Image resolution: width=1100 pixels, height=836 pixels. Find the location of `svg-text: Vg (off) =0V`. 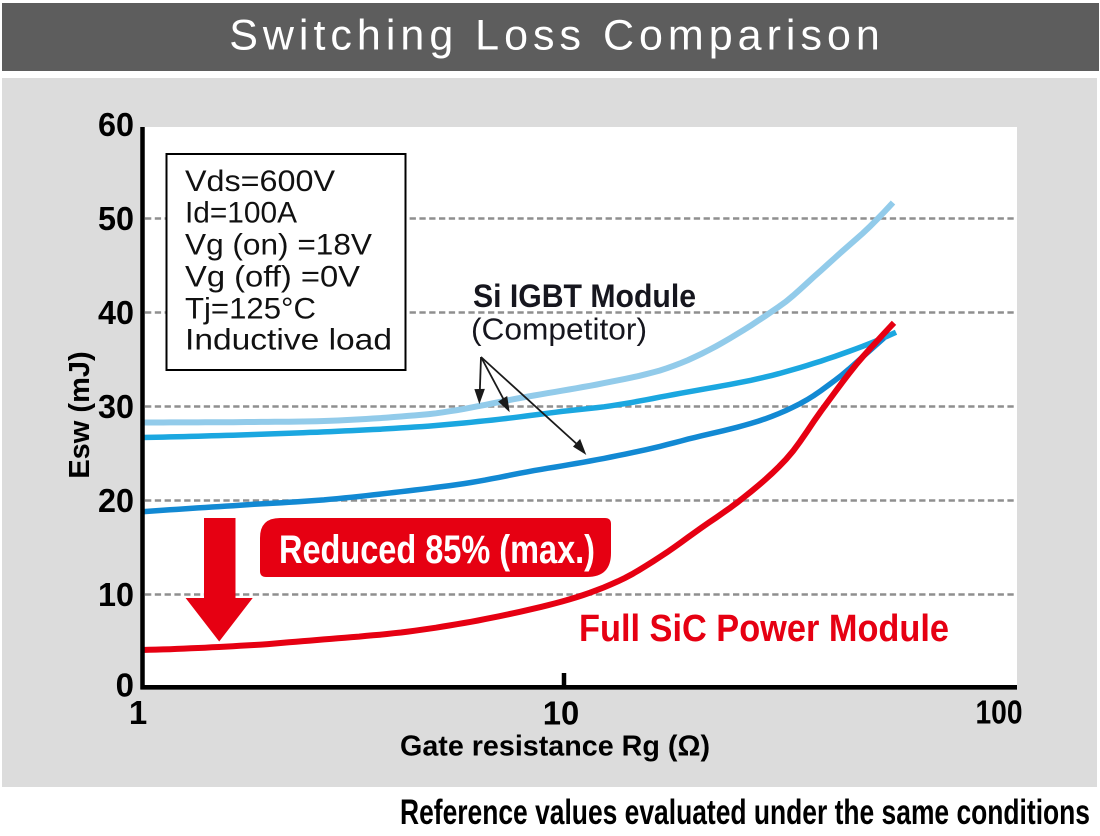

svg-text: Vg (off) =0V is located at coordinates (272, 276).